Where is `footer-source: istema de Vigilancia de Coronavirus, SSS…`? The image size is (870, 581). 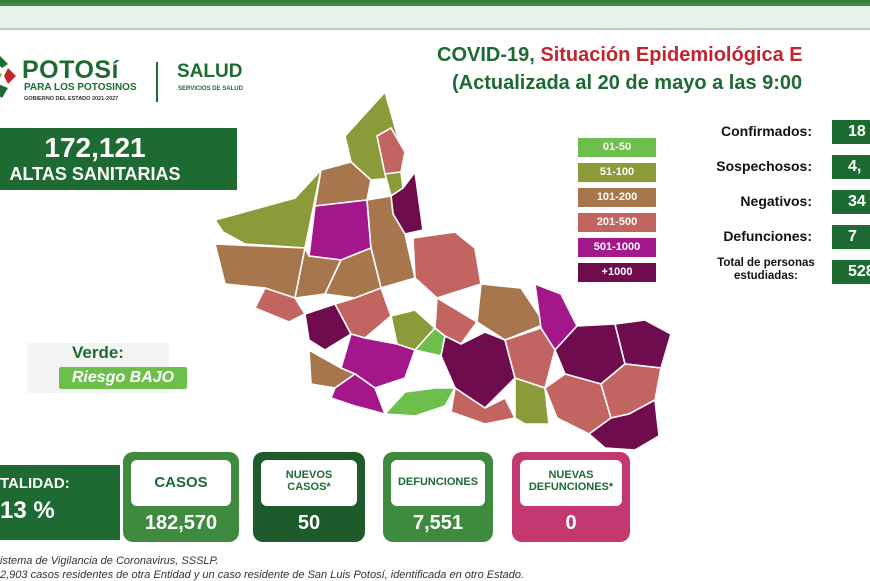 footer-source: istema de Vigilancia de Coronavirus, SSS… is located at coordinates (109, 561).